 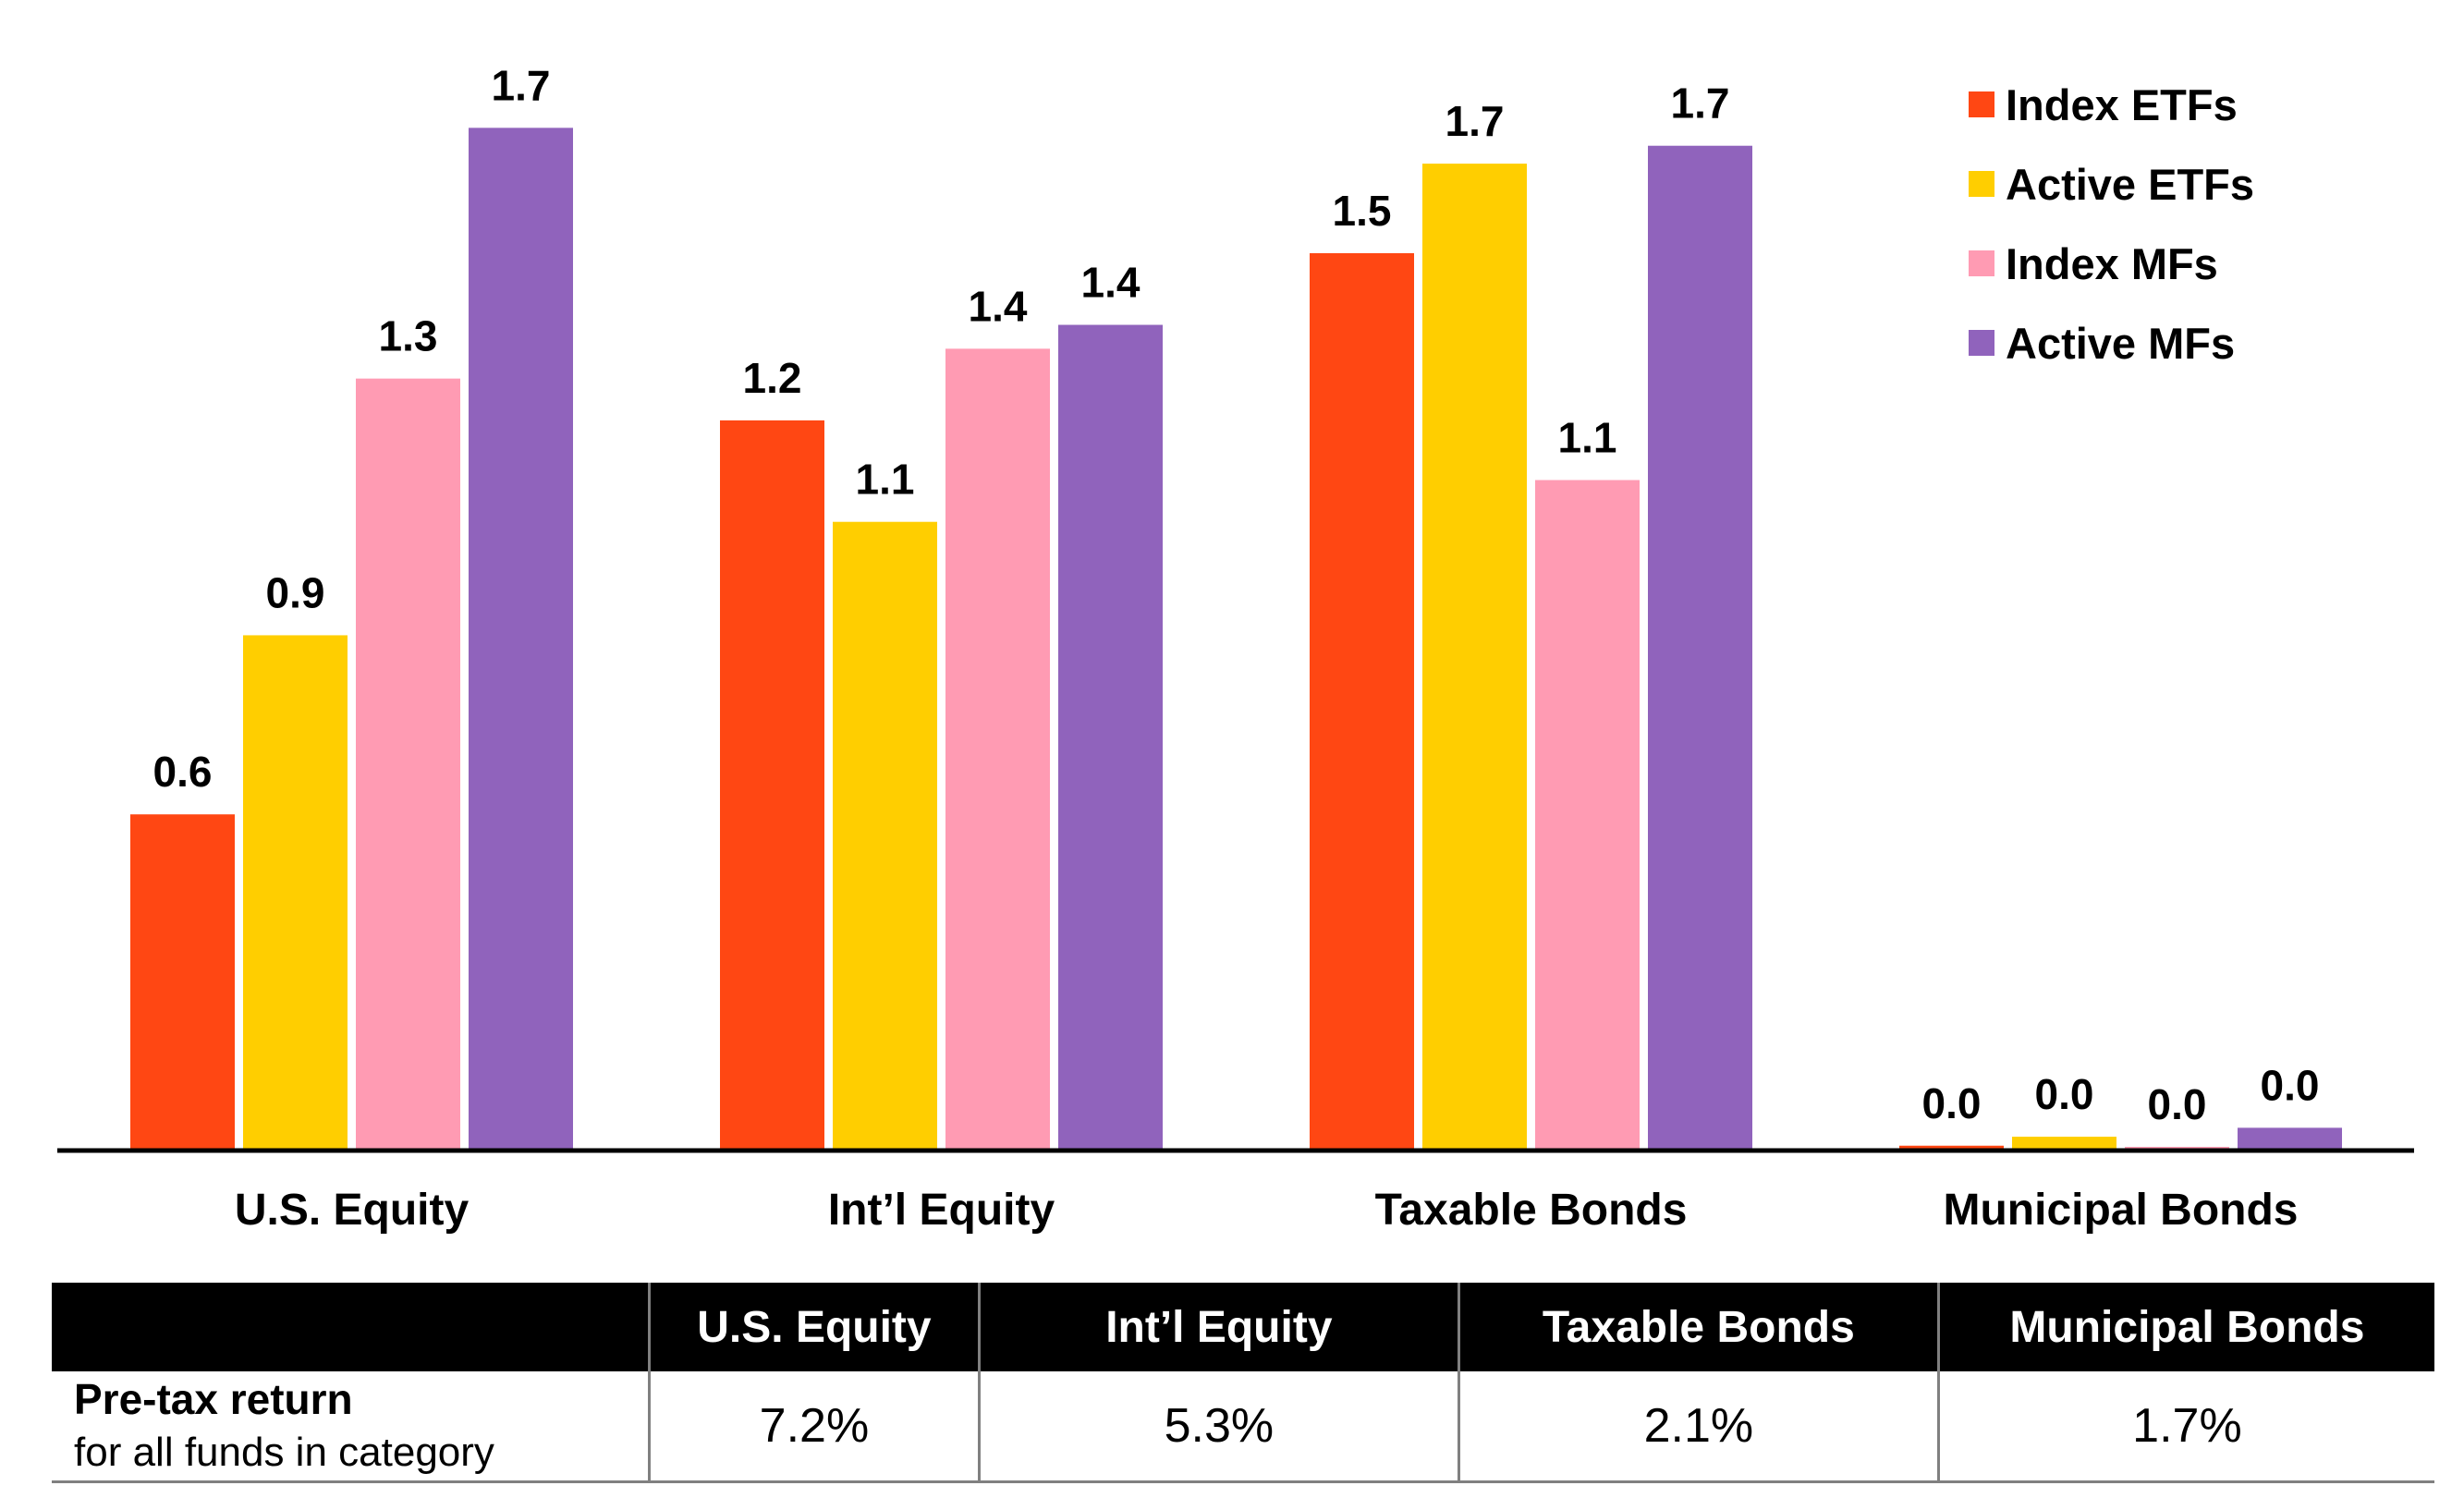 I want to click on legend-item-index-mfs: Index MFs, so click(x=2111, y=264).